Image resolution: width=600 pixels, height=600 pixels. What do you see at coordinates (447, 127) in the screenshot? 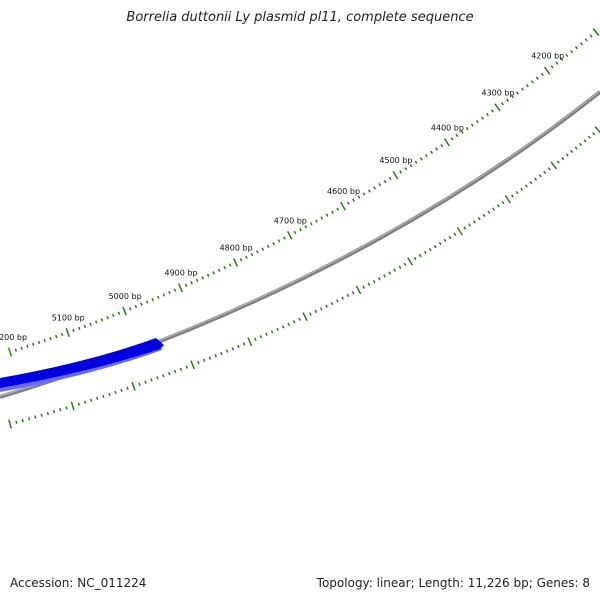
I see `ruler-label: 4400 bp` at bounding box center [447, 127].